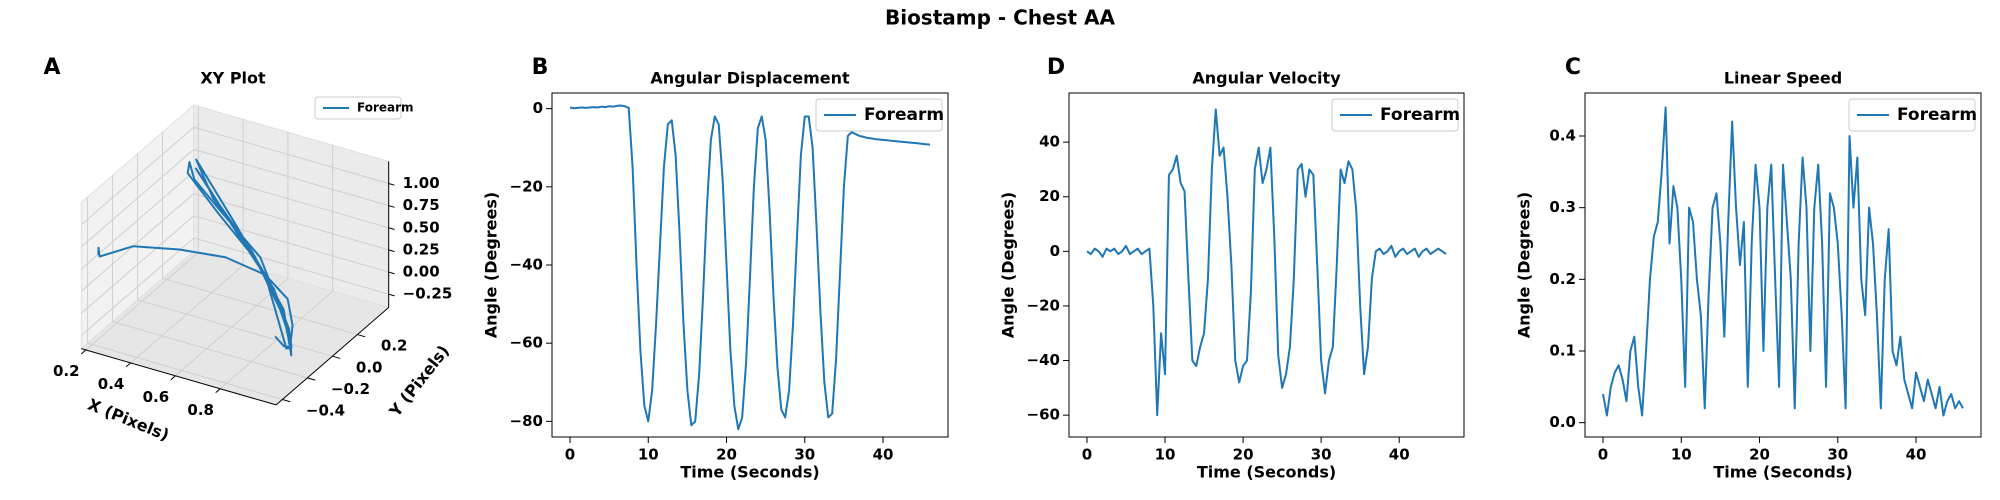 This screenshot has width=2000, height=500. I want to click on panel-label: C, so click(1573, 67).